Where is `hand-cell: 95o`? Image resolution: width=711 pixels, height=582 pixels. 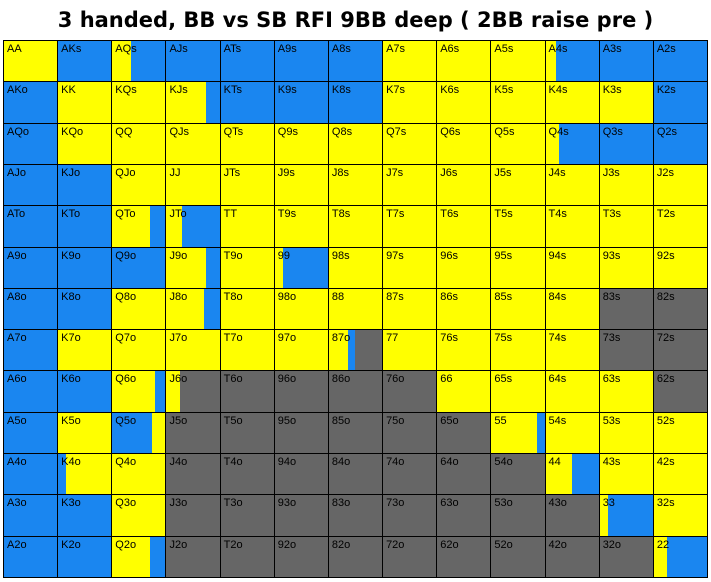 hand-cell: 95o is located at coordinates (301, 433).